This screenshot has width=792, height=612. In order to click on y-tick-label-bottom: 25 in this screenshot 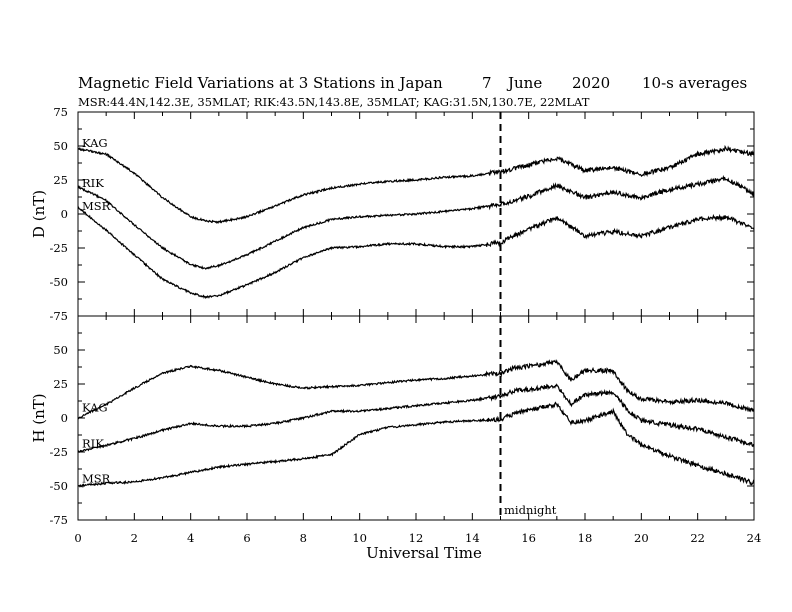, I will do `click(60, 384)`.